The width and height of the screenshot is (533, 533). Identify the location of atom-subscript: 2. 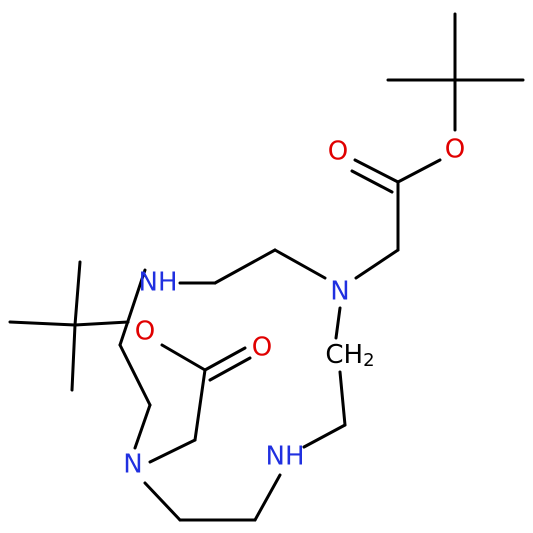
(368, 360).